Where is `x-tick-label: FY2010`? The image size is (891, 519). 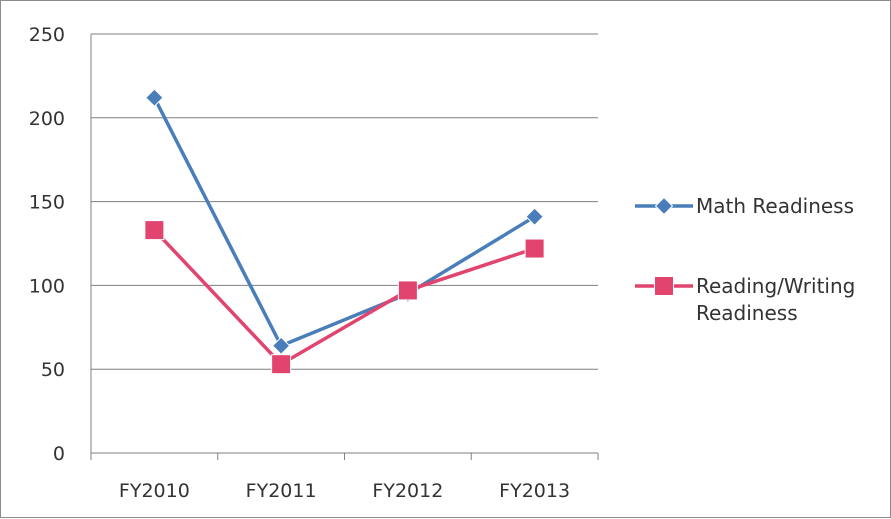 x-tick-label: FY2010 is located at coordinates (154, 491).